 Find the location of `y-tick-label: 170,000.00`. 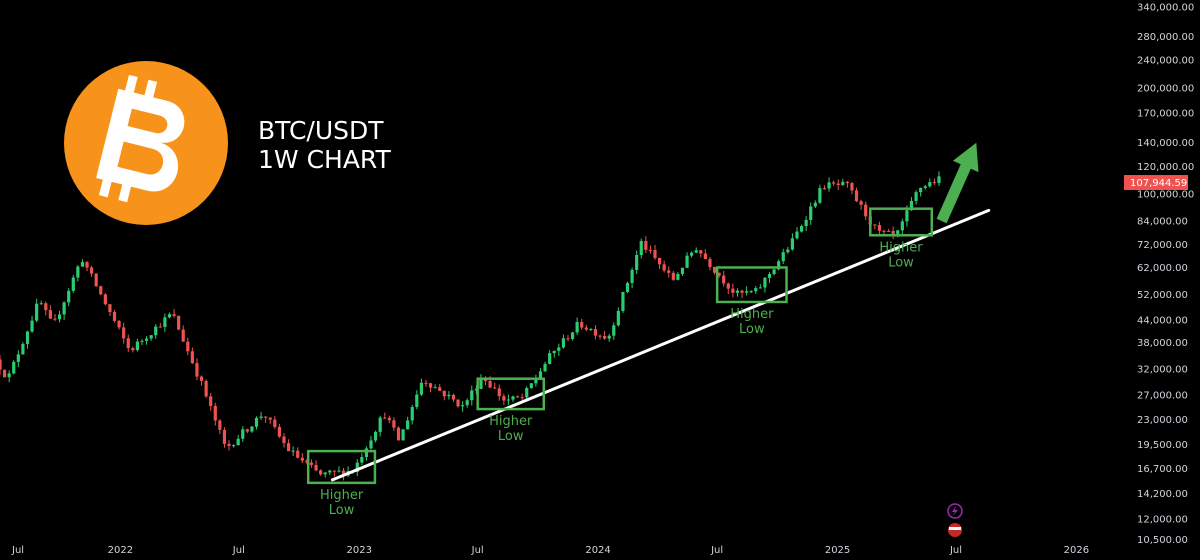

y-tick-label: 170,000.00 is located at coordinates (1165, 113).